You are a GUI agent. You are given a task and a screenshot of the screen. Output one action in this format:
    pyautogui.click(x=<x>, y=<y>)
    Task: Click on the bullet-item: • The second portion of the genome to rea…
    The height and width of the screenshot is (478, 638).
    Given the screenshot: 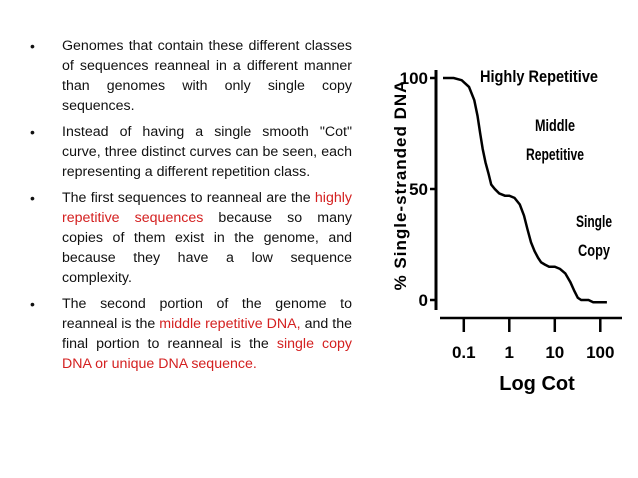 What is the action you would take?
    pyautogui.click(x=191, y=334)
    